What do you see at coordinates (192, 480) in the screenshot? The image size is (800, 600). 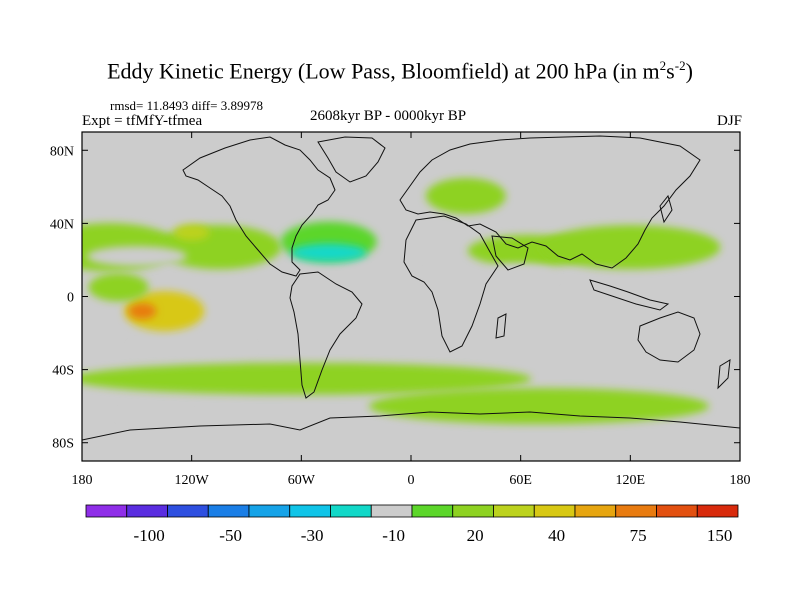 I see `x-tick-label: 120W` at bounding box center [192, 480].